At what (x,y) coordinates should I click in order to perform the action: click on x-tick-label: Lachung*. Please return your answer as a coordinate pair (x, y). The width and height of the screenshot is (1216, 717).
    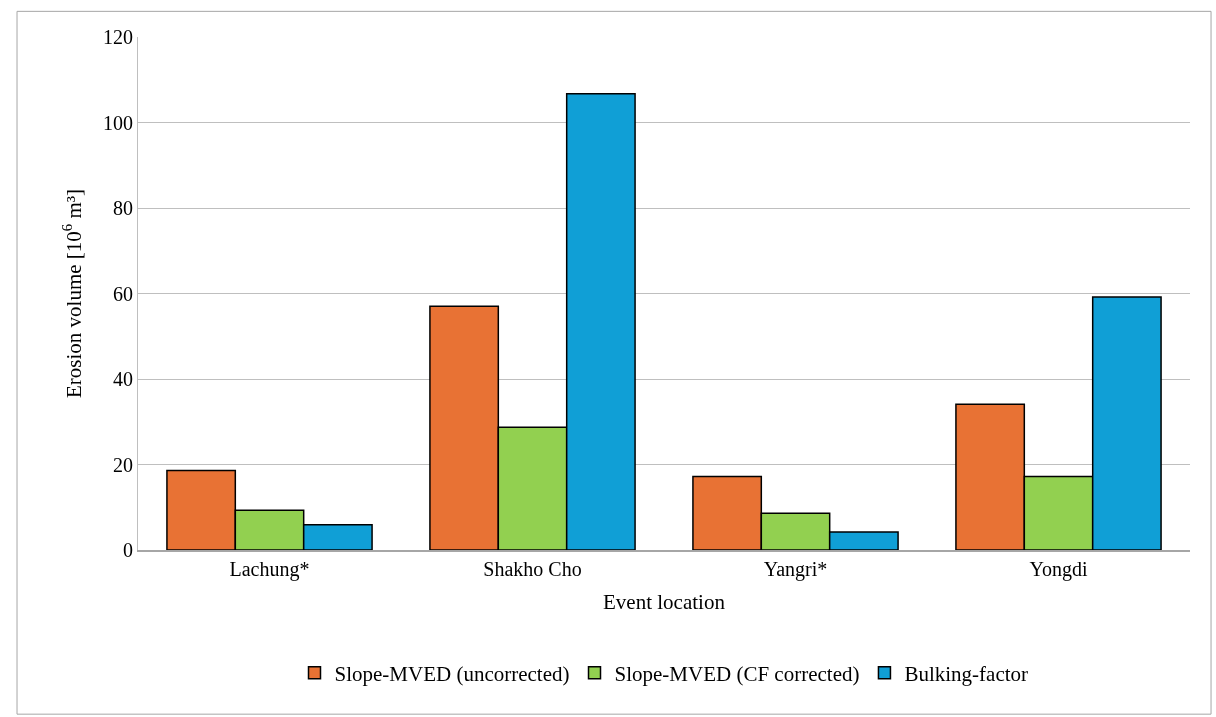
    Looking at the image, I should click on (269, 569).